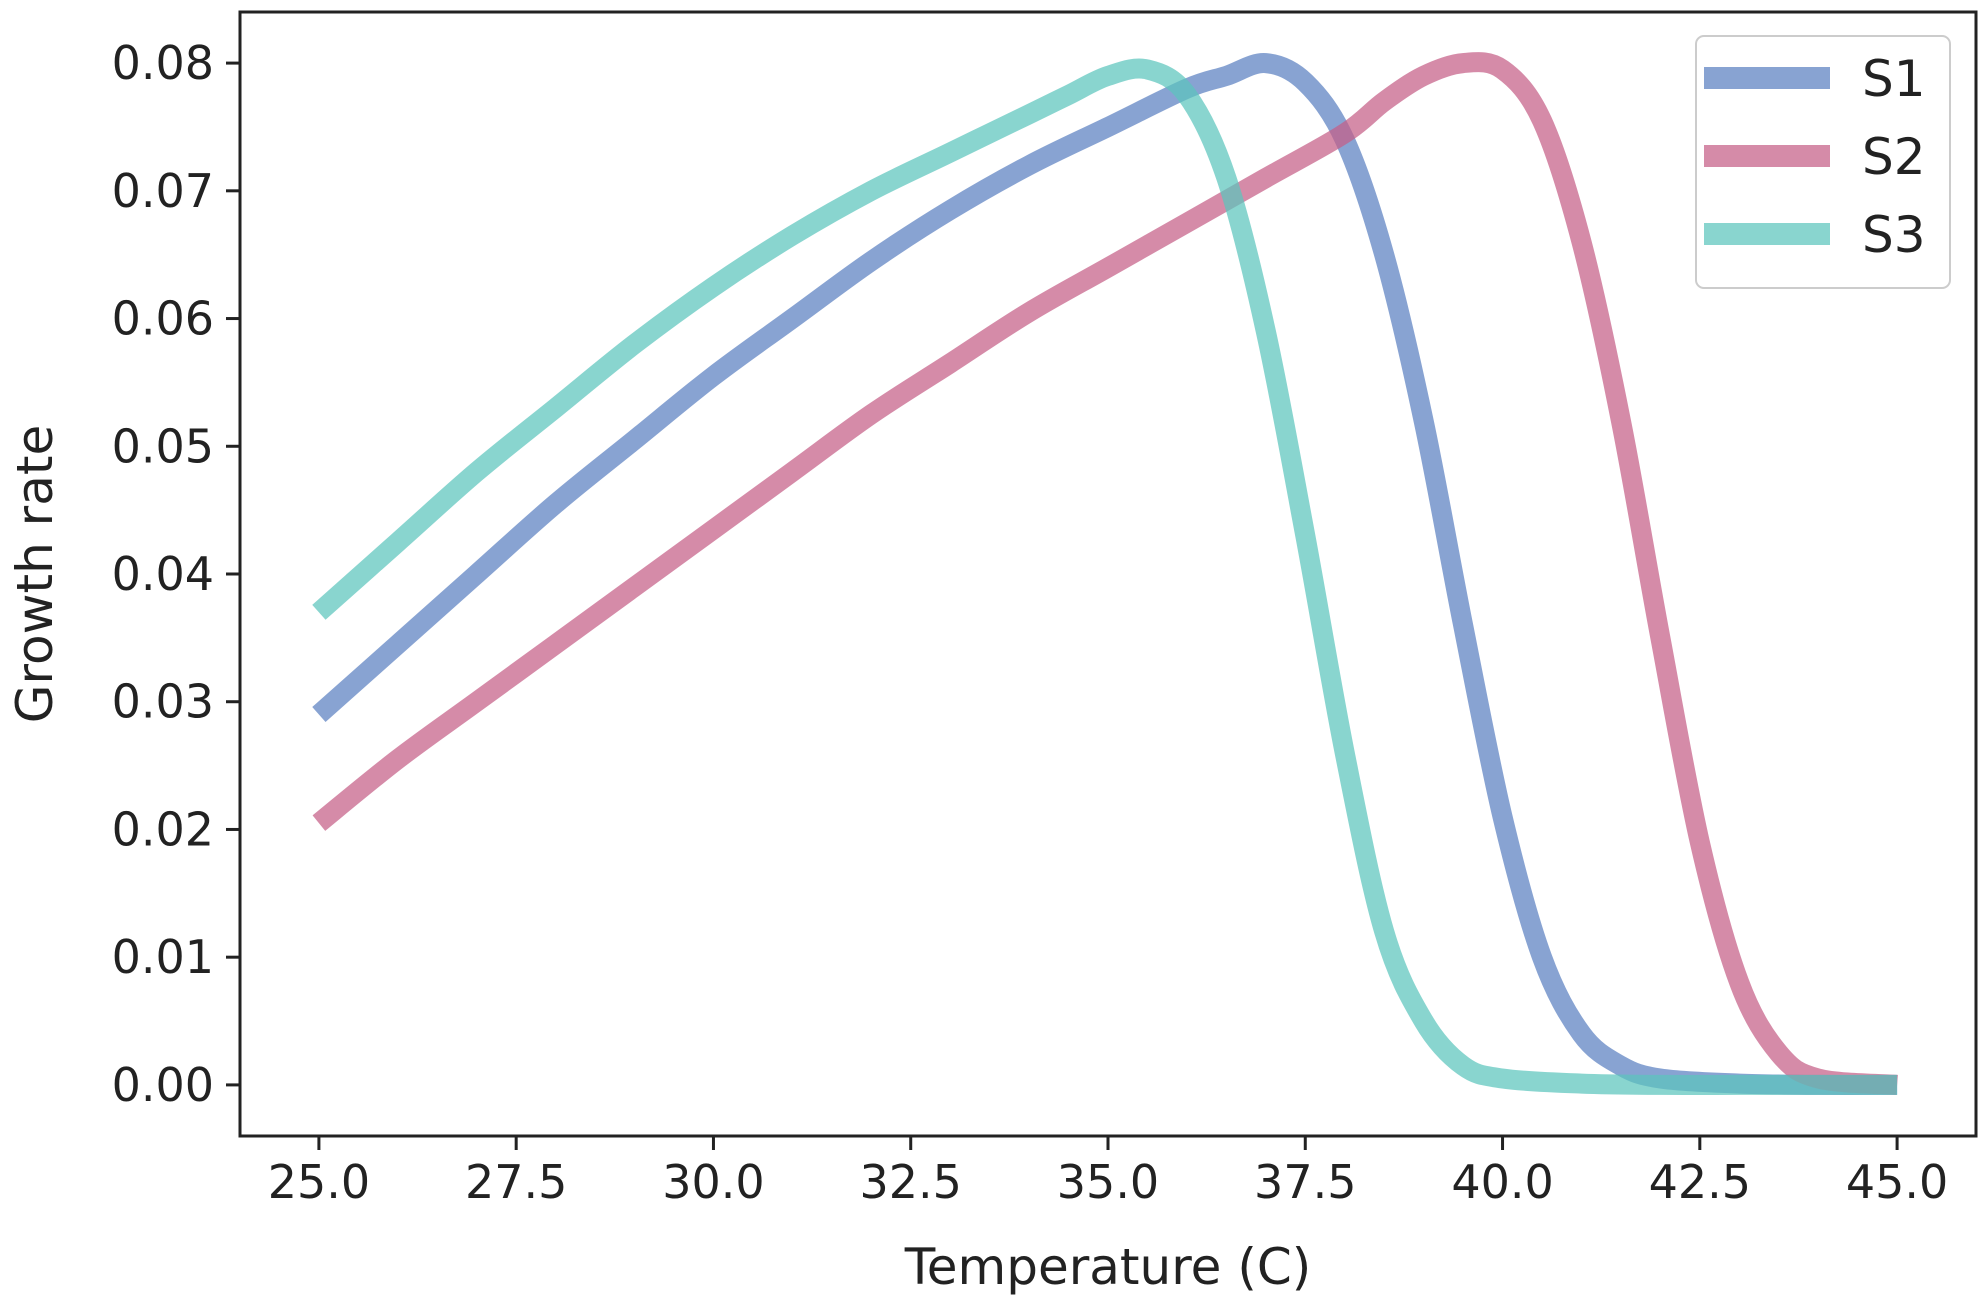  What do you see at coordinates (1894, 79) in the screenshot?
I see `legend-label-s1: S1` at bounding box center [1894, 79].